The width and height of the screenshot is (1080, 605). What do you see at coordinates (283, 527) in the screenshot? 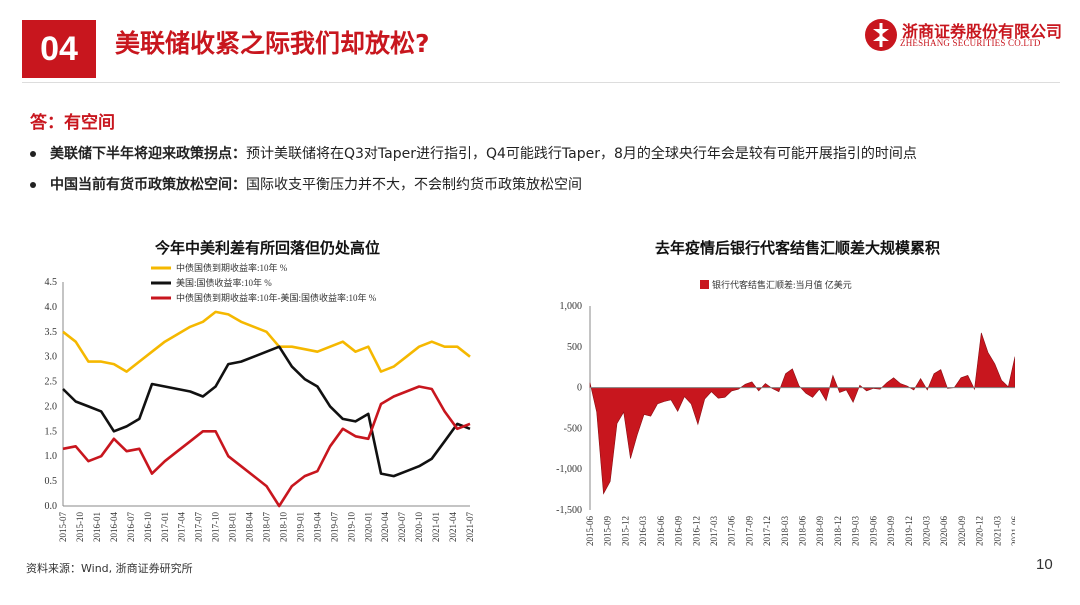
I see `x-tick-label: 2018-10` at bounding box center [283, 527].